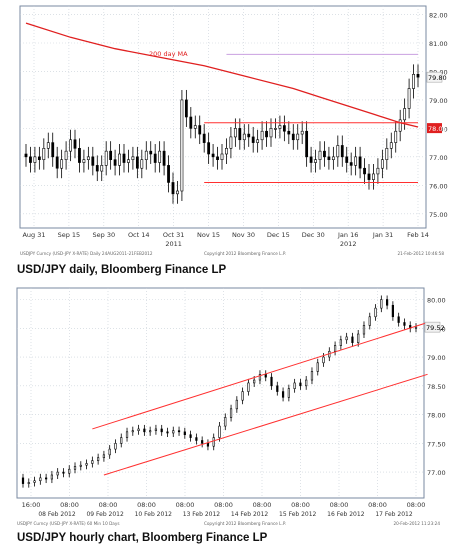  I want to click on x-tick-label: Jan 16, so click(347, 235).